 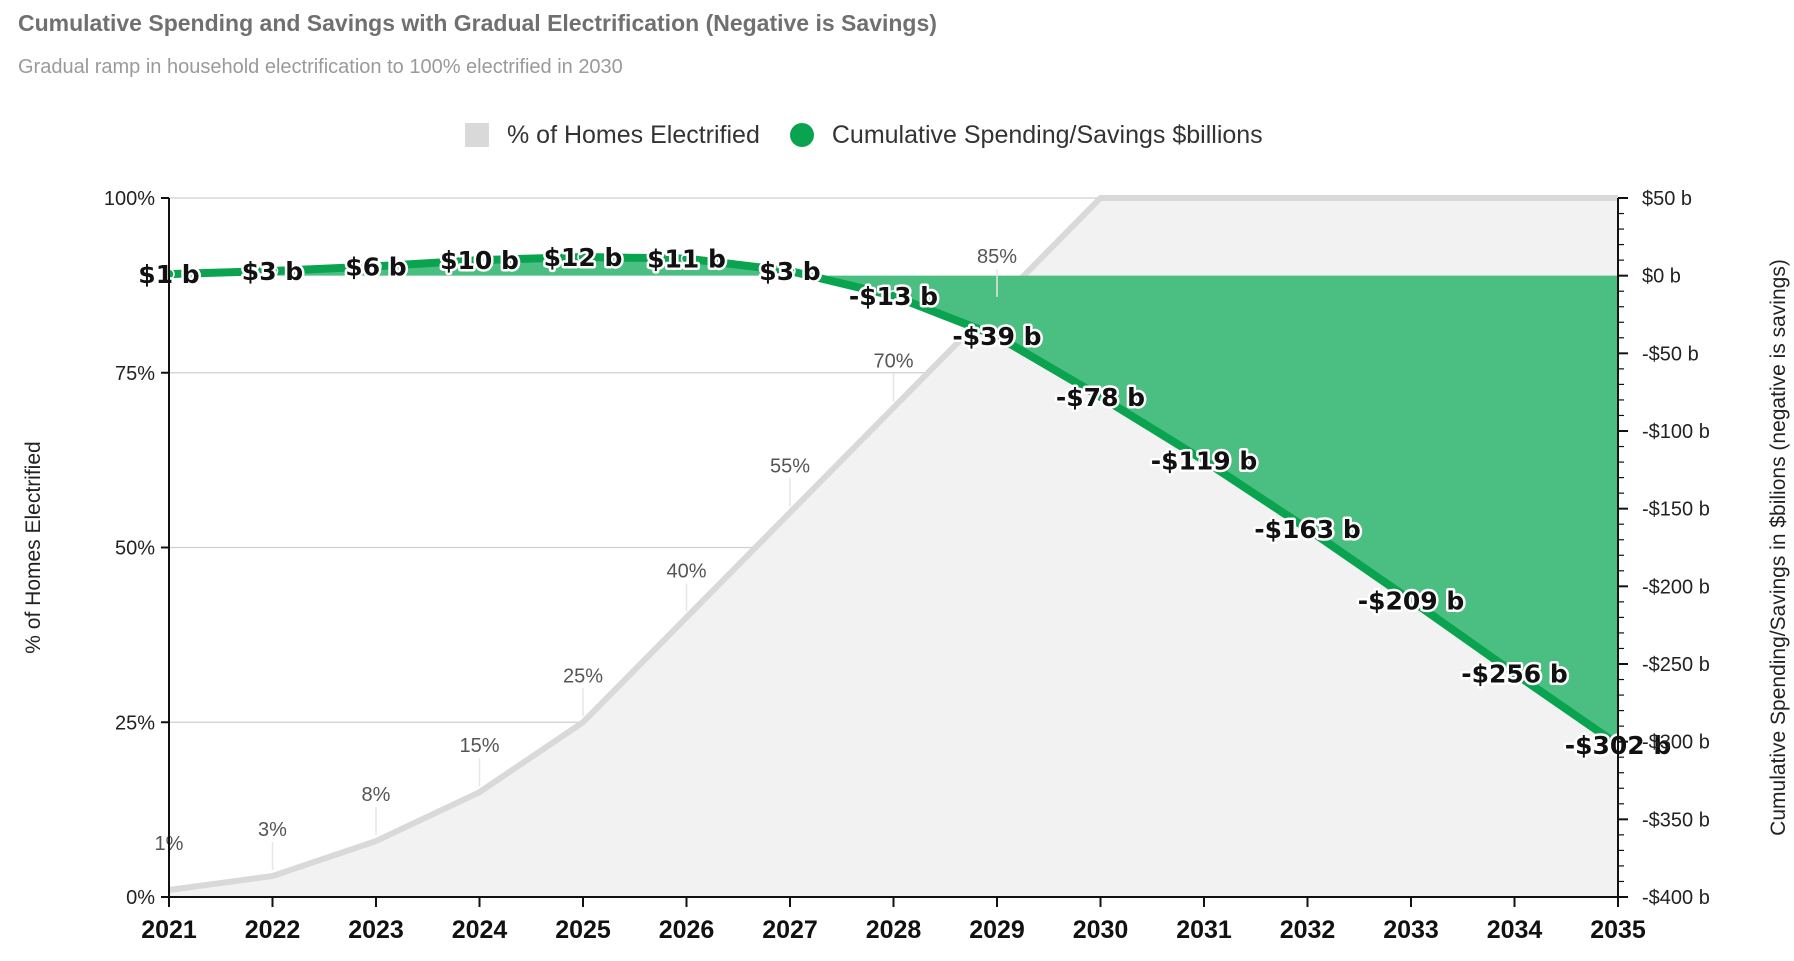 I want to click on right-axis-tick-label: -$350 b, so click(x=1676, y=820).